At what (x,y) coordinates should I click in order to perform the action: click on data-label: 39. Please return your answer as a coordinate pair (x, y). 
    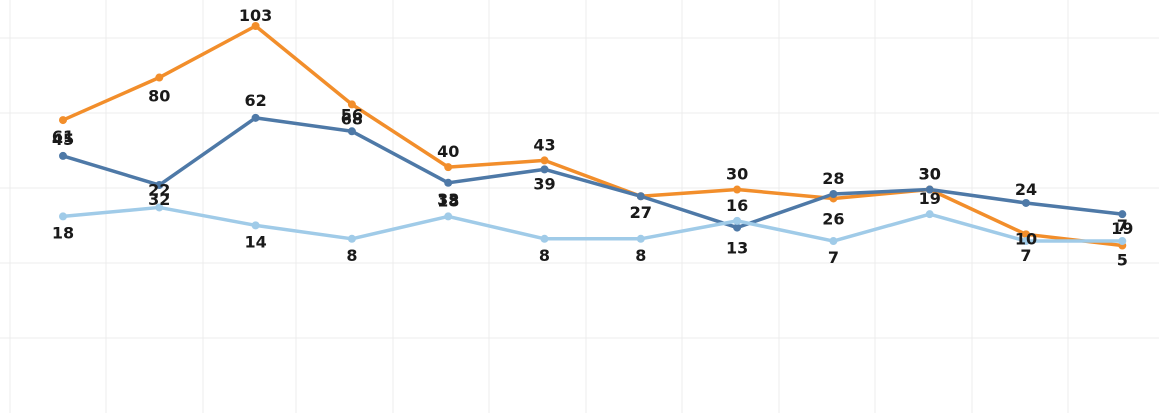
    Looking at the image, I should click on (544, 183).